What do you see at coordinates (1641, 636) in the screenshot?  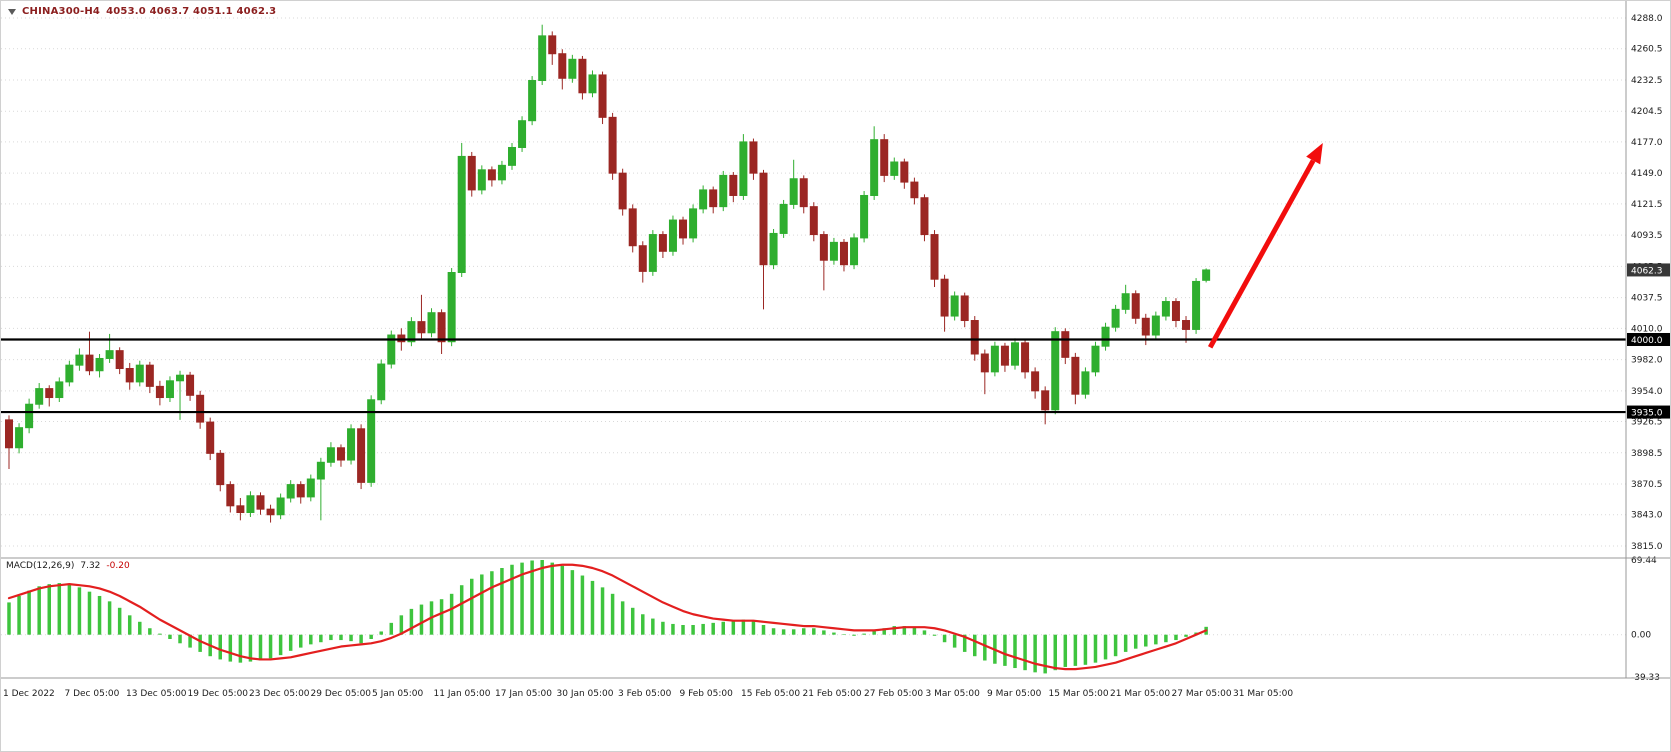 I see `indicator-axis-label: 0.00` at bounding box center [1641, 636].